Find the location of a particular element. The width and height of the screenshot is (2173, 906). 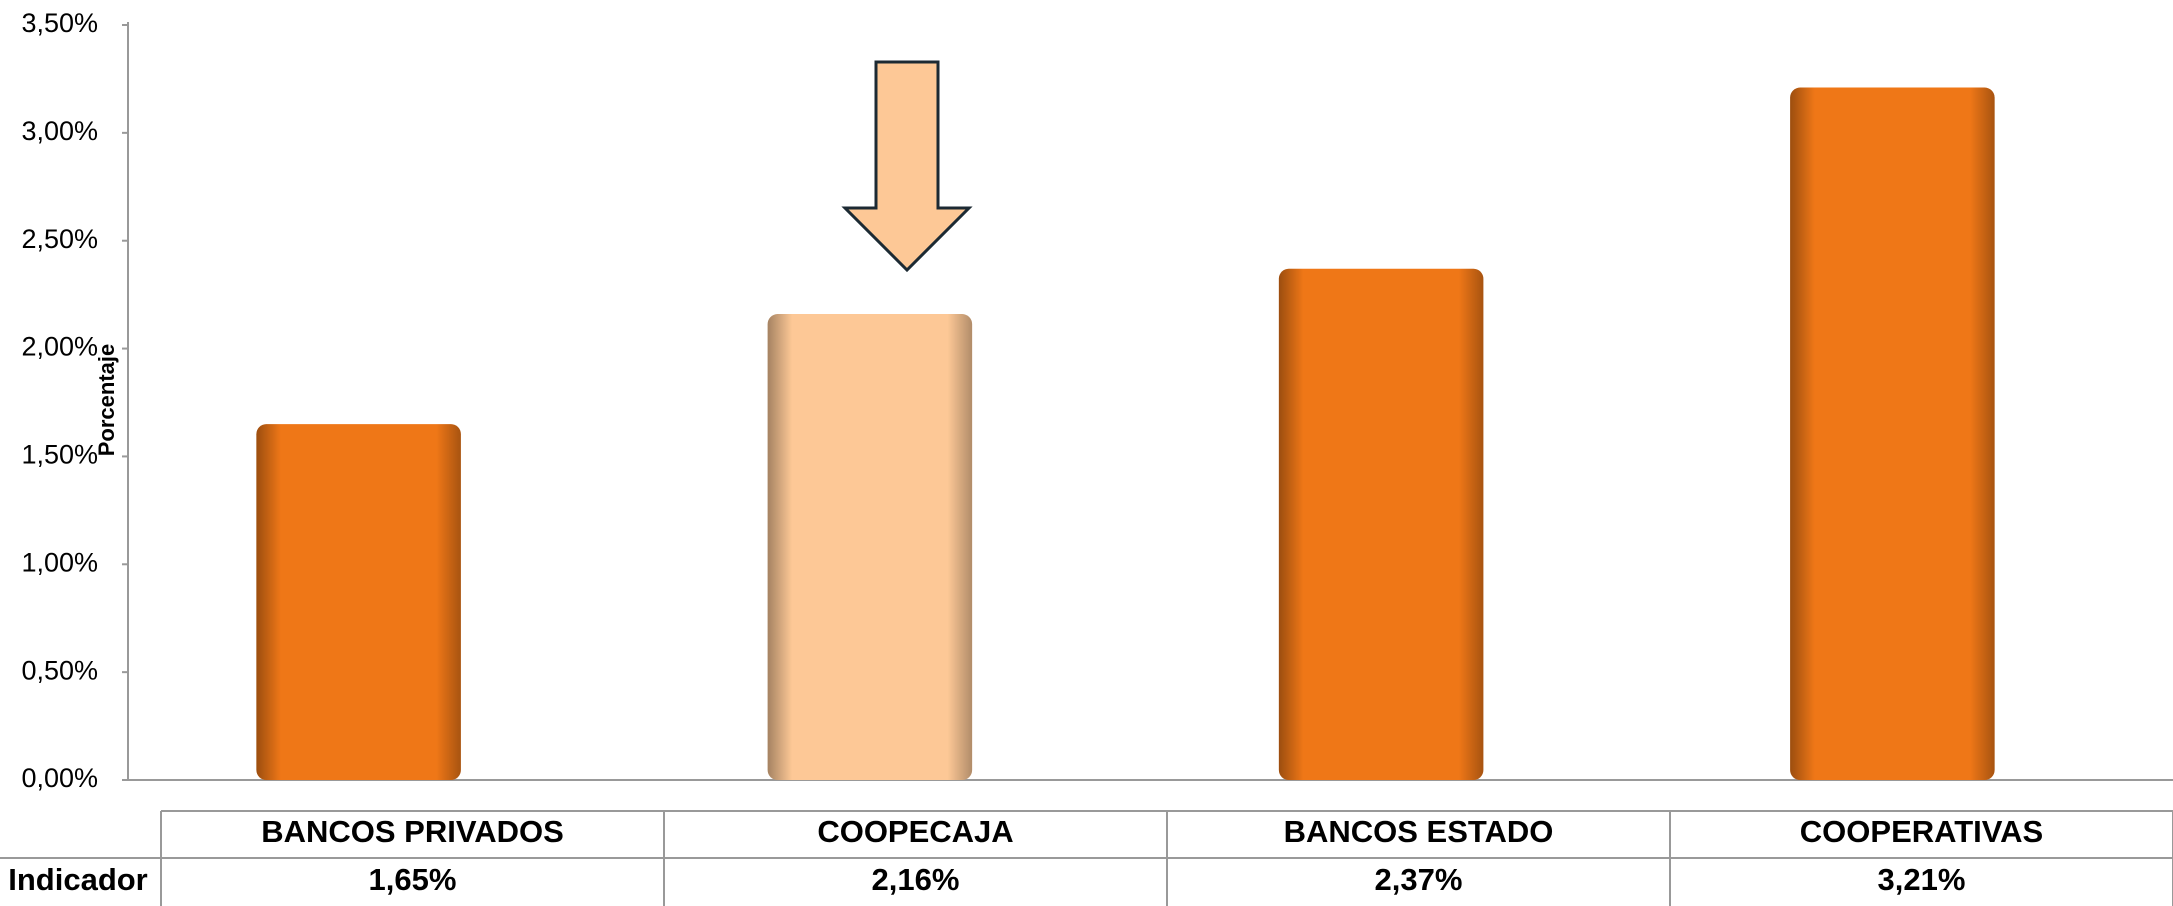

value-label: 2,16% is located at coordinates (916, 879).